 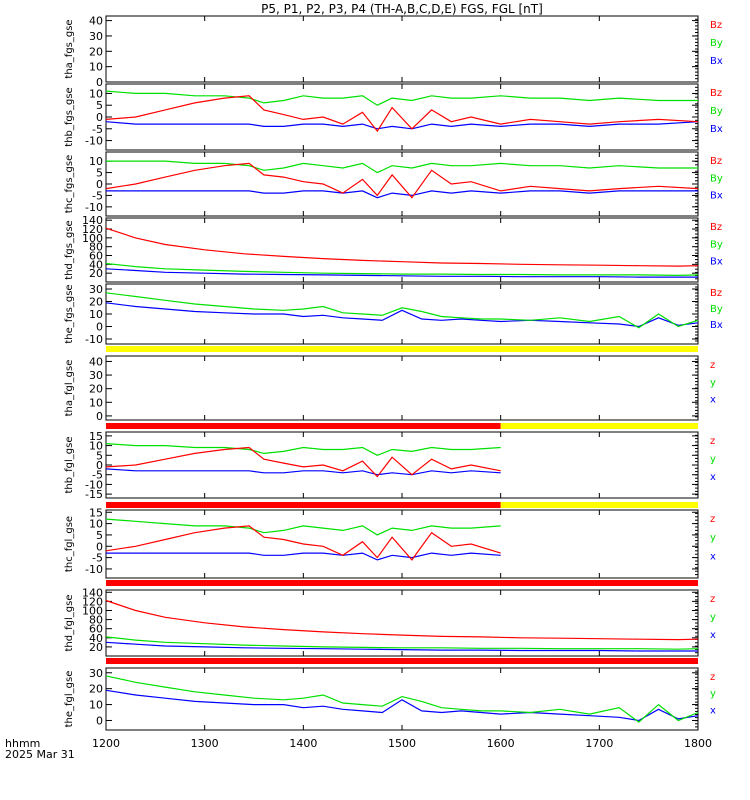 I want to click on y-axis-label: thc_fgl_gse, so click(x=69, y=544).